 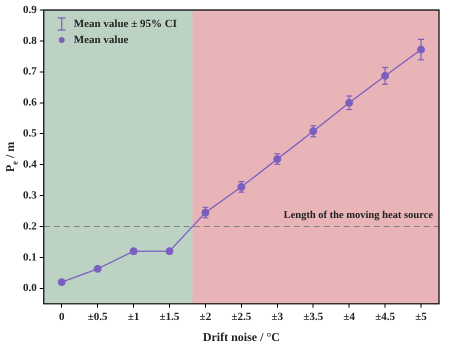 What do you see at coordinates (241, 337) in the screenshot?
I see `x-axis-title: Drift noise / °C` at bounding box center [241, 337].